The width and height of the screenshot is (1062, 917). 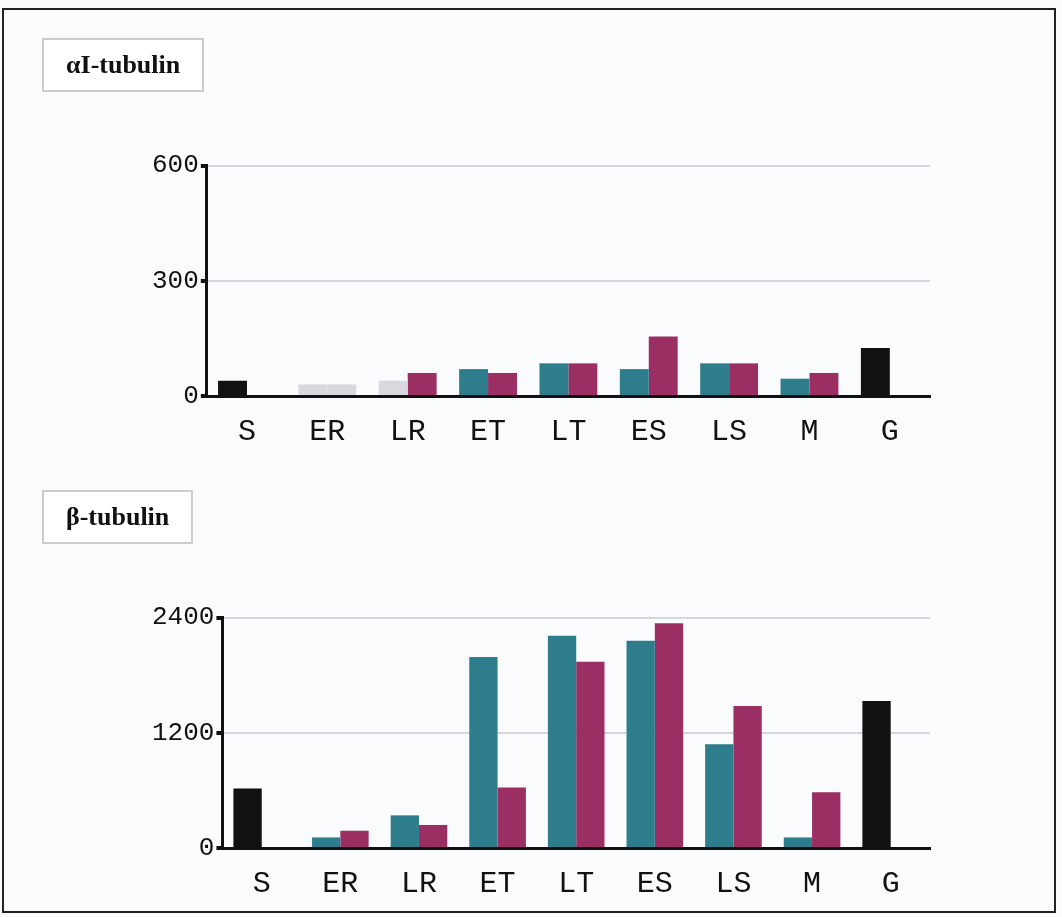 What do you see at coordinates (123, 65) in the screenshot?
I see `chart-title: αI-tubulin` at bounding box center [123, 65].